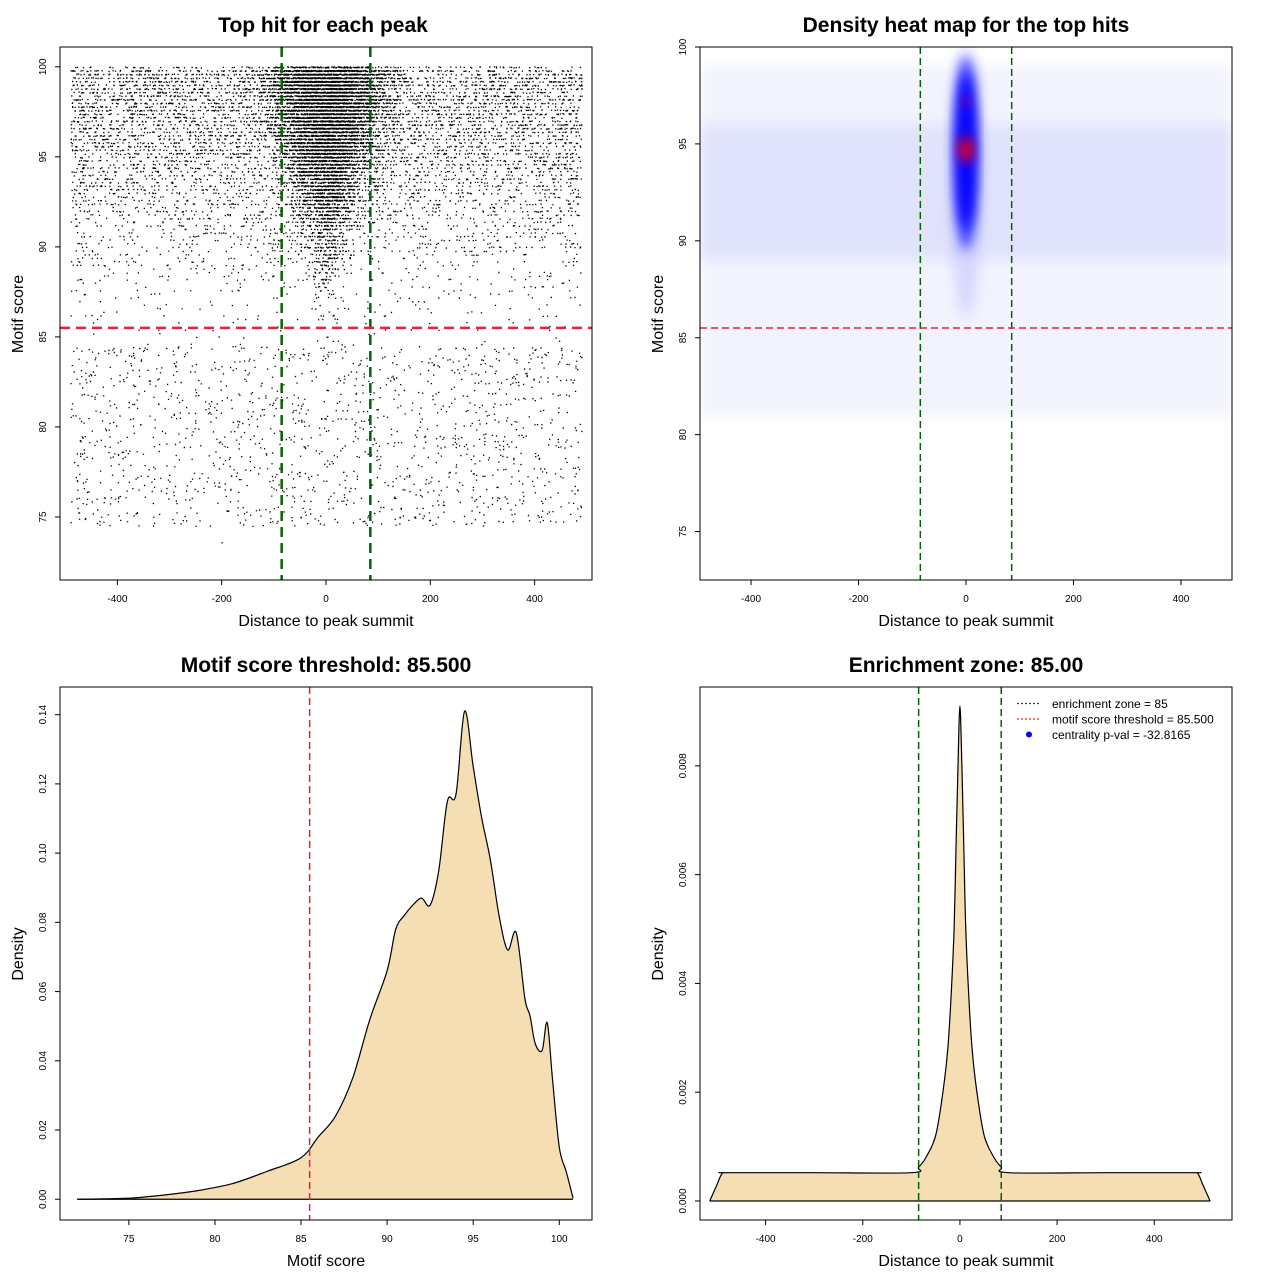 This screenshot has height=1280, width=1280. I want to click on y-tick-label: 0.06, so click(43, 991).